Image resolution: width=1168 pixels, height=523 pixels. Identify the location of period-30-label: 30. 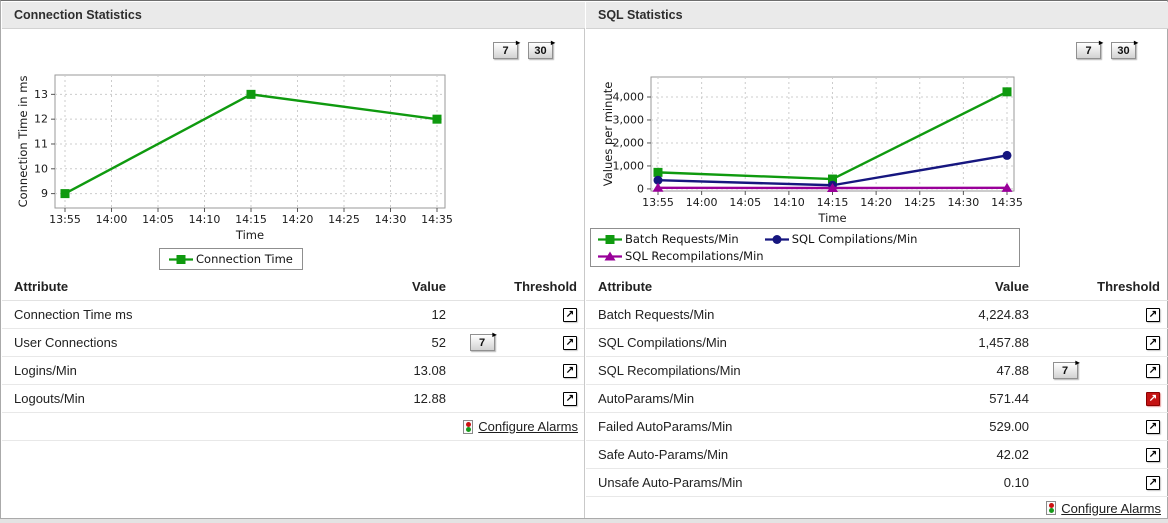
(1123, 50).